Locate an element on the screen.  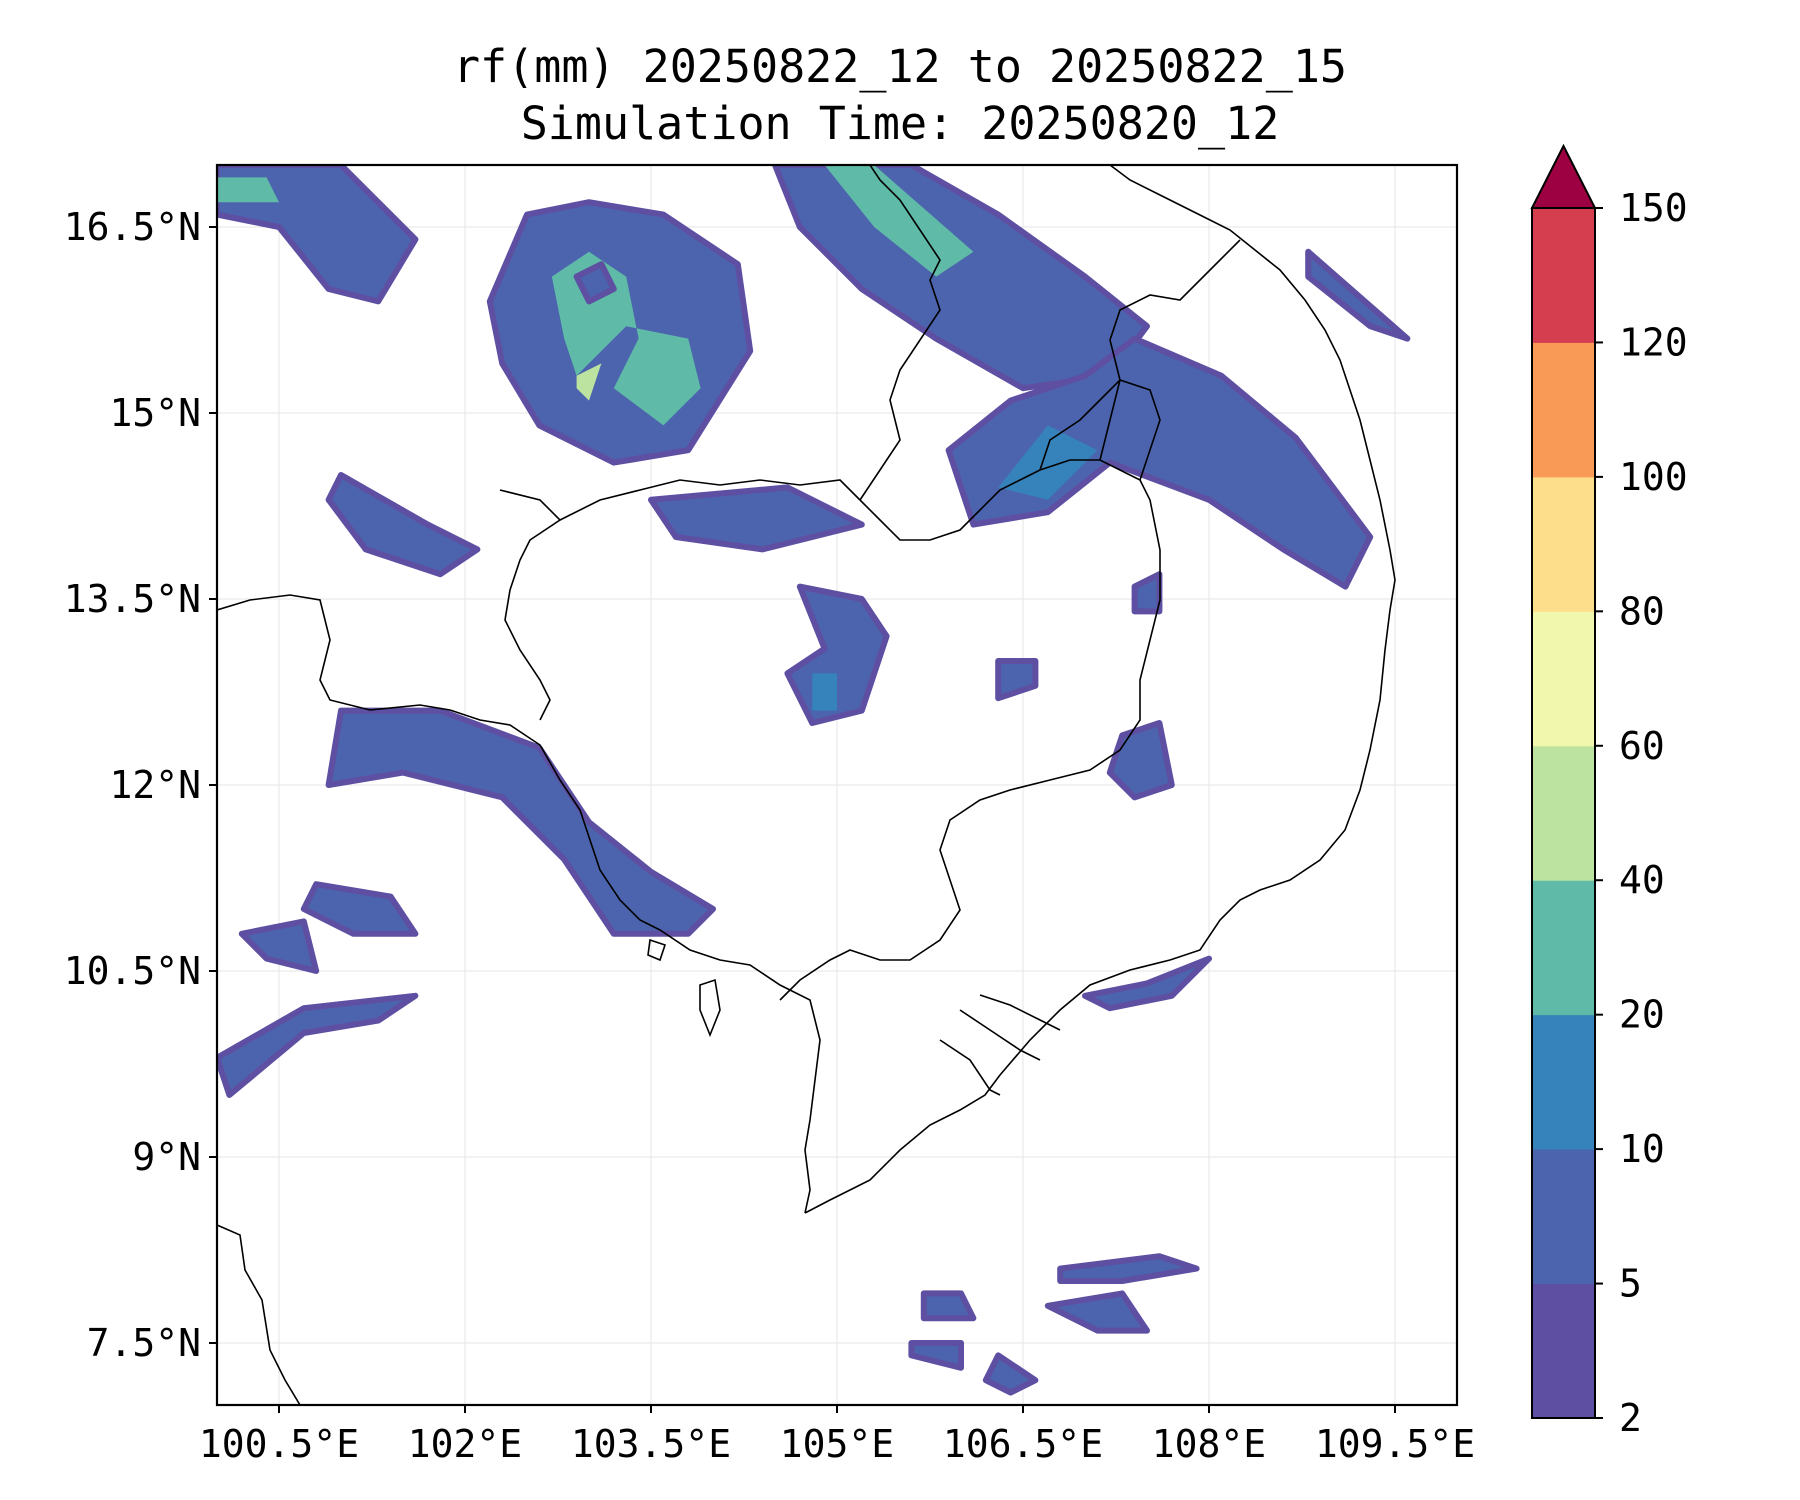
rain-area-gulf-coast is located at coordinates (520, 822).